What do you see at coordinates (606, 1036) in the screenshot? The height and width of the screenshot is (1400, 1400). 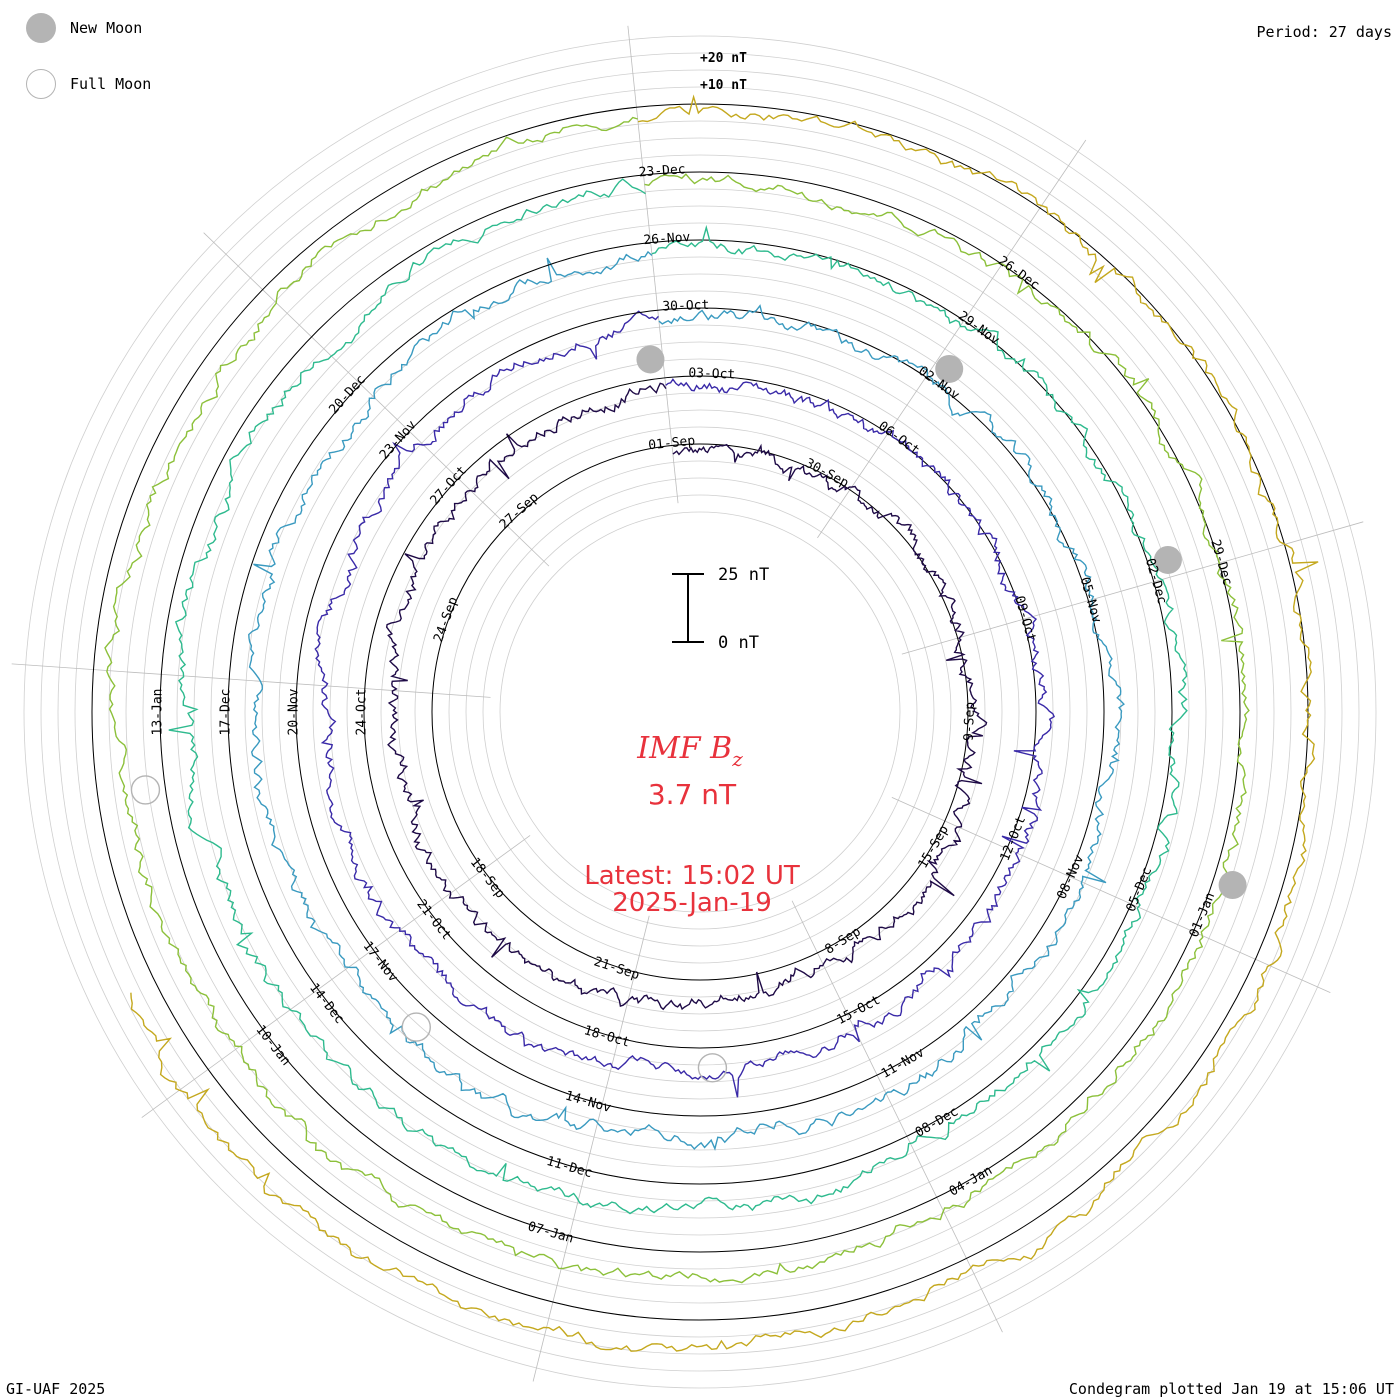 I see `spoke-date-label: 18-Oct` at bounding box center [606, 1036].